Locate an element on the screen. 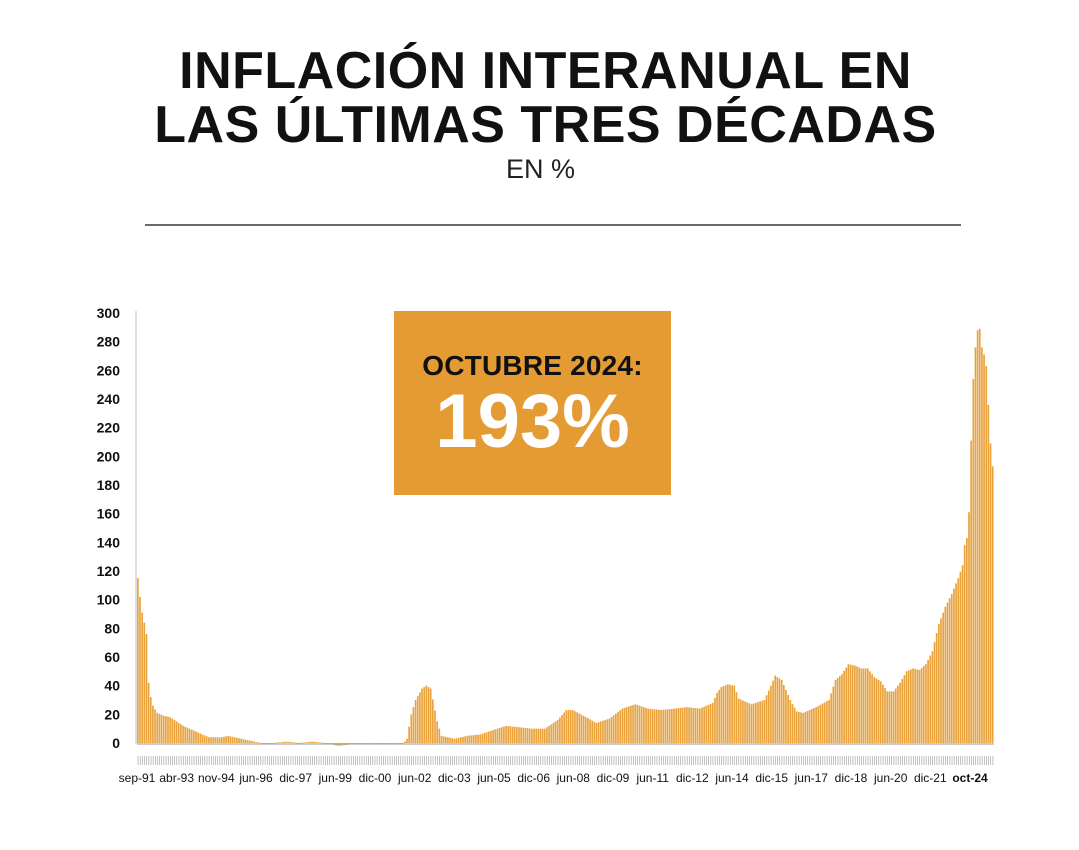 This screenshot has height=850, width=1079. y-tick-label: 80 is located at coordinates (112, 628).